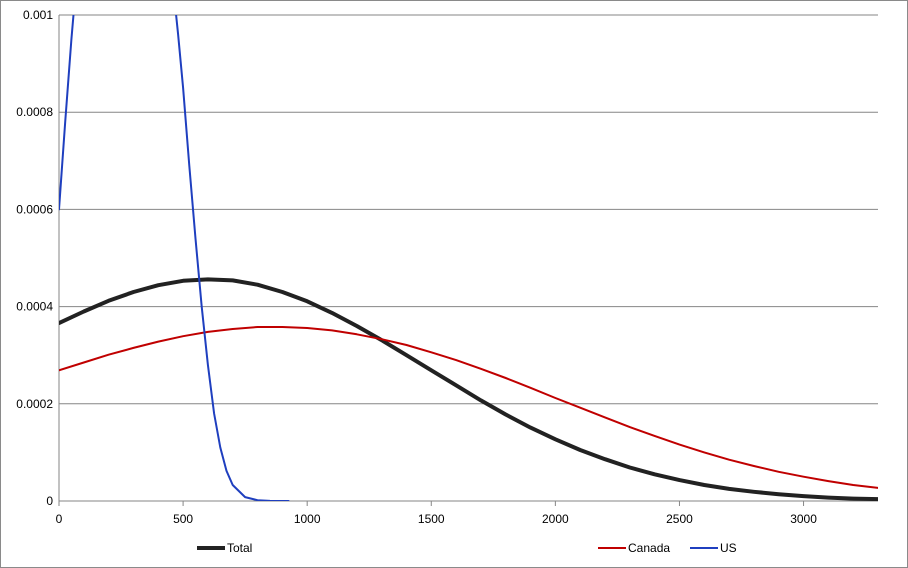 Image resolution: width=908 pixels, height=568 pixels. I want to click on legend-label-canada: Canada, so click(649, 548).